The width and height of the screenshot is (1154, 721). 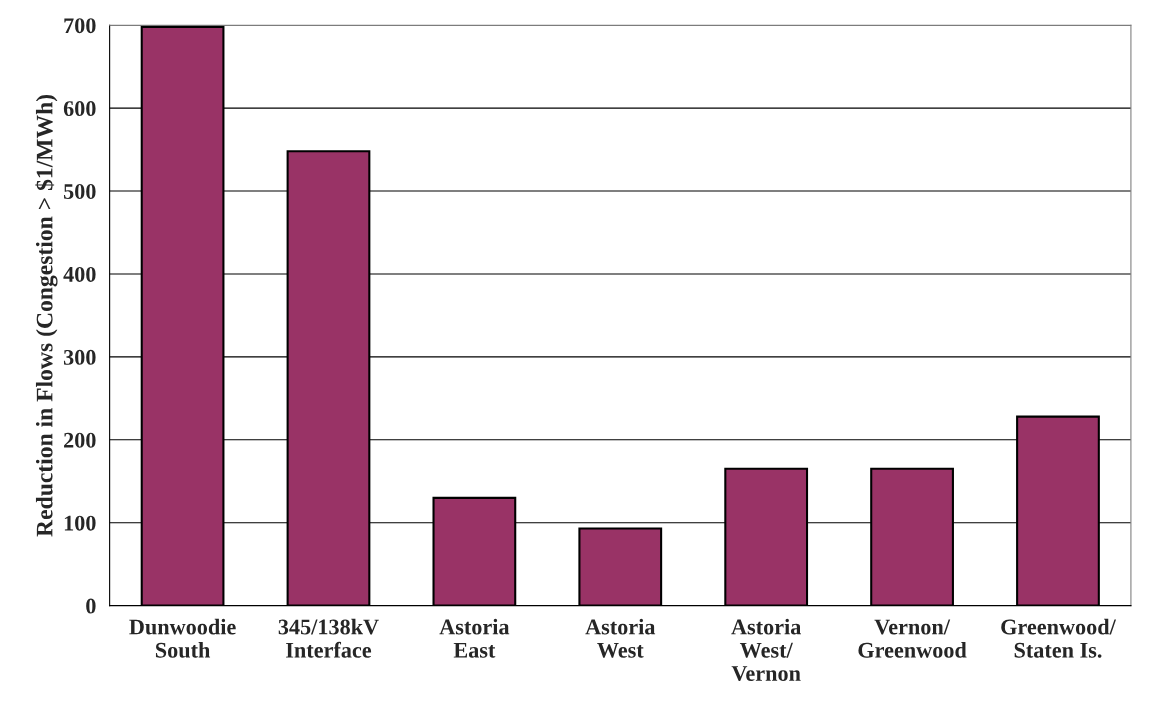 What do you see at coordinates (80, 523) in the screenshot?
I see `y-tick-label: 100` at bounding box center [80, 523].